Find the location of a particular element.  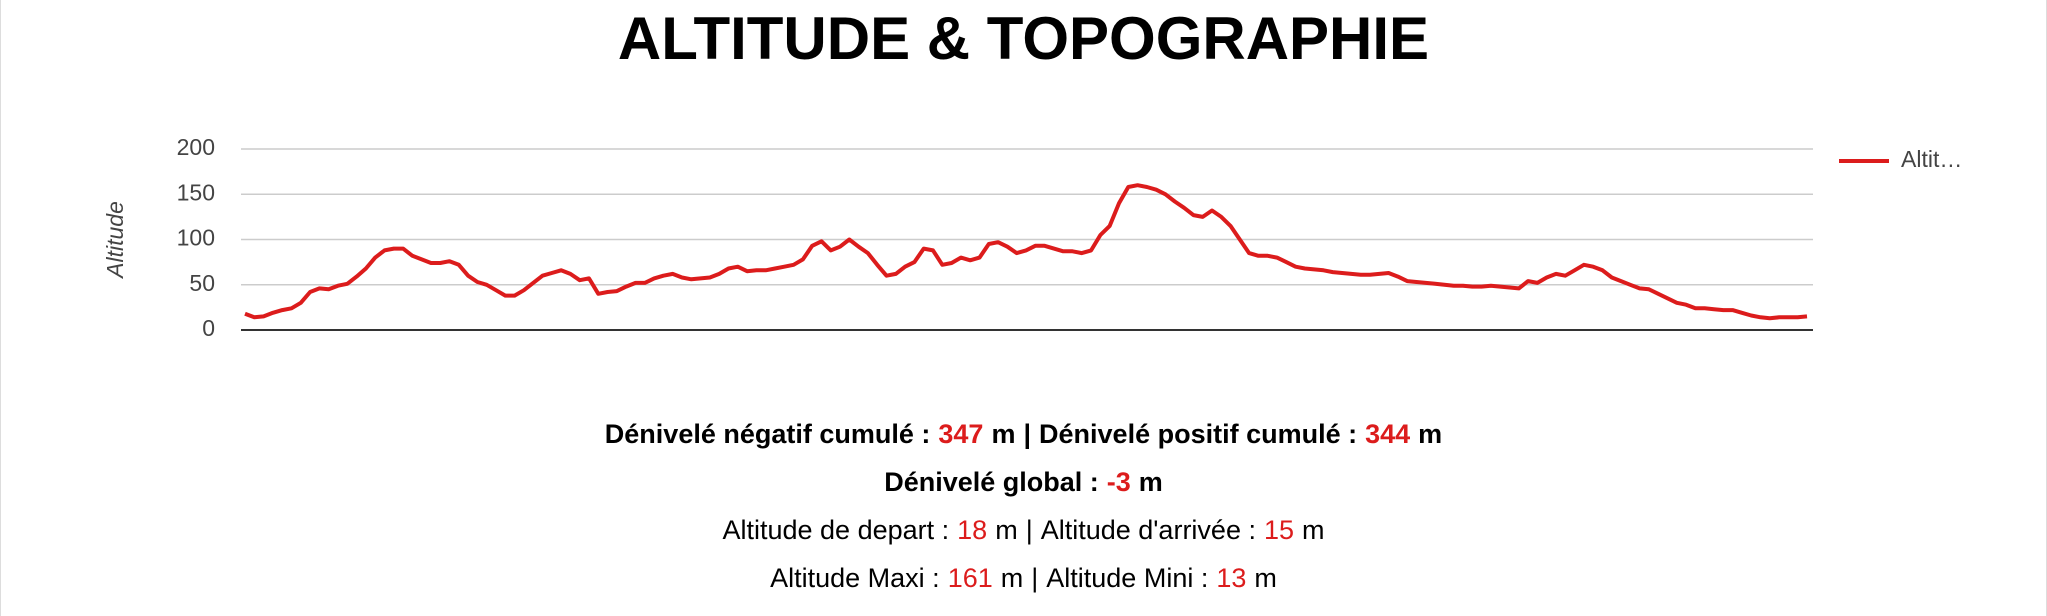

stat-label: Dénivelé global : is located at coordinates (991, 482).